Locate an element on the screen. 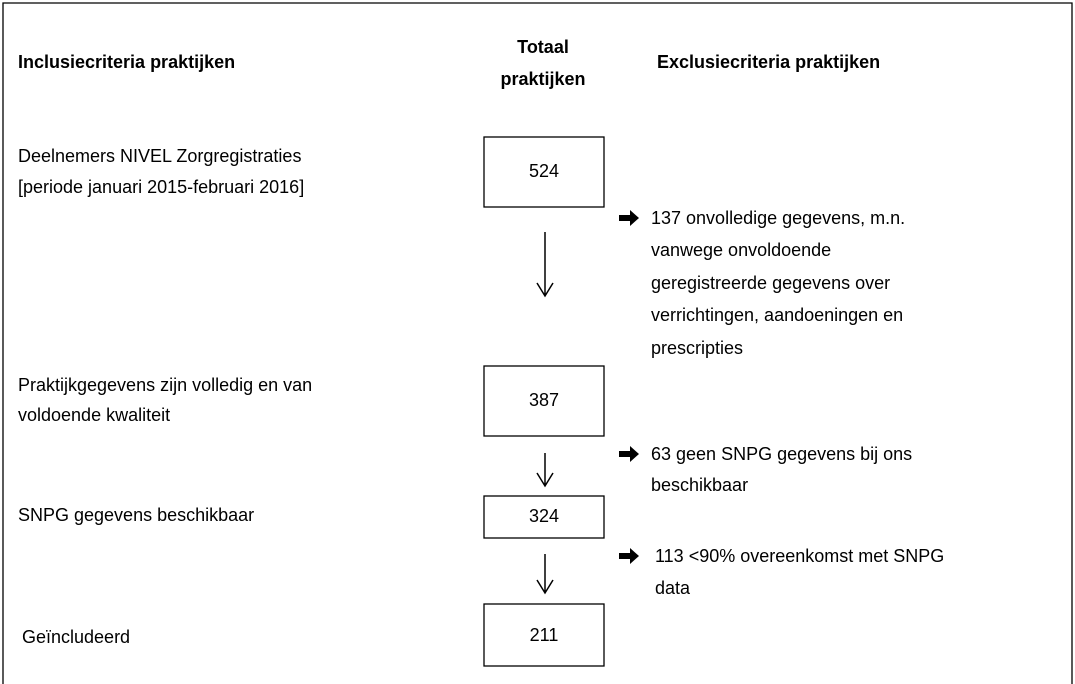  step-label: Geïncludeerd is located at coordinates (76, 637).